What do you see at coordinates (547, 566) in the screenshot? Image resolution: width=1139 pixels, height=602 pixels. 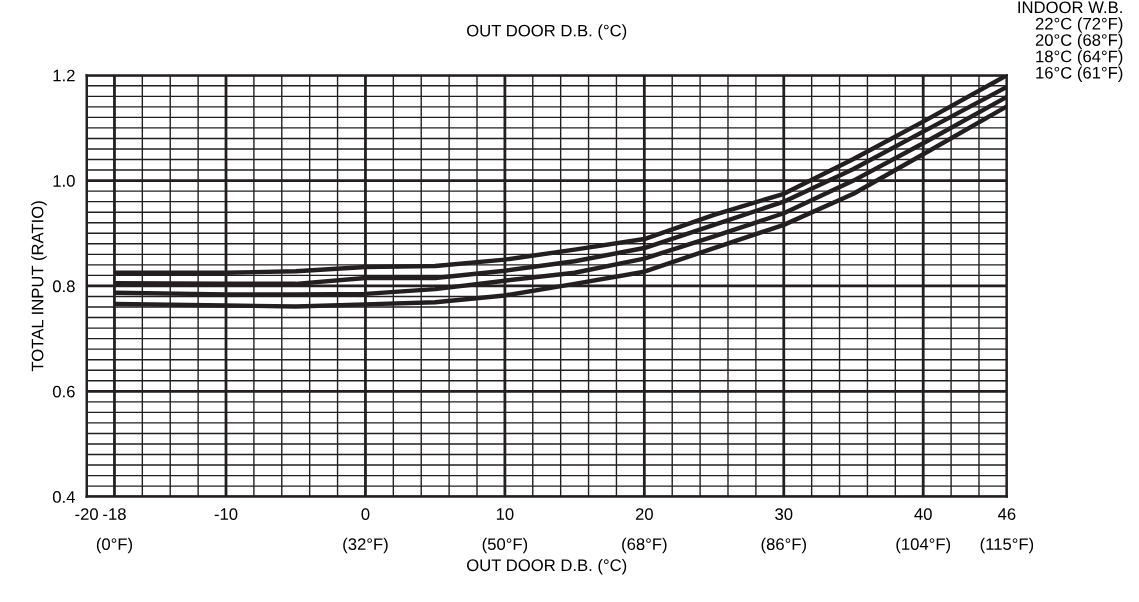 I see `x-axis-title: OUT DOOR D.B. (°C)` at bounding box center [547, 566].